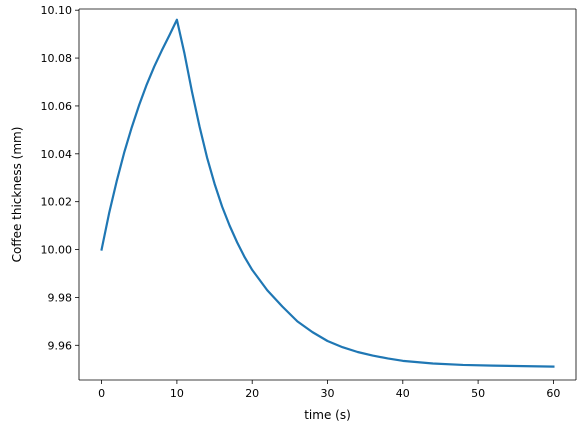  Describe the element at coordinates (57, 202) in the screenshot. I see `y-tick-label: 10.02` at that location.